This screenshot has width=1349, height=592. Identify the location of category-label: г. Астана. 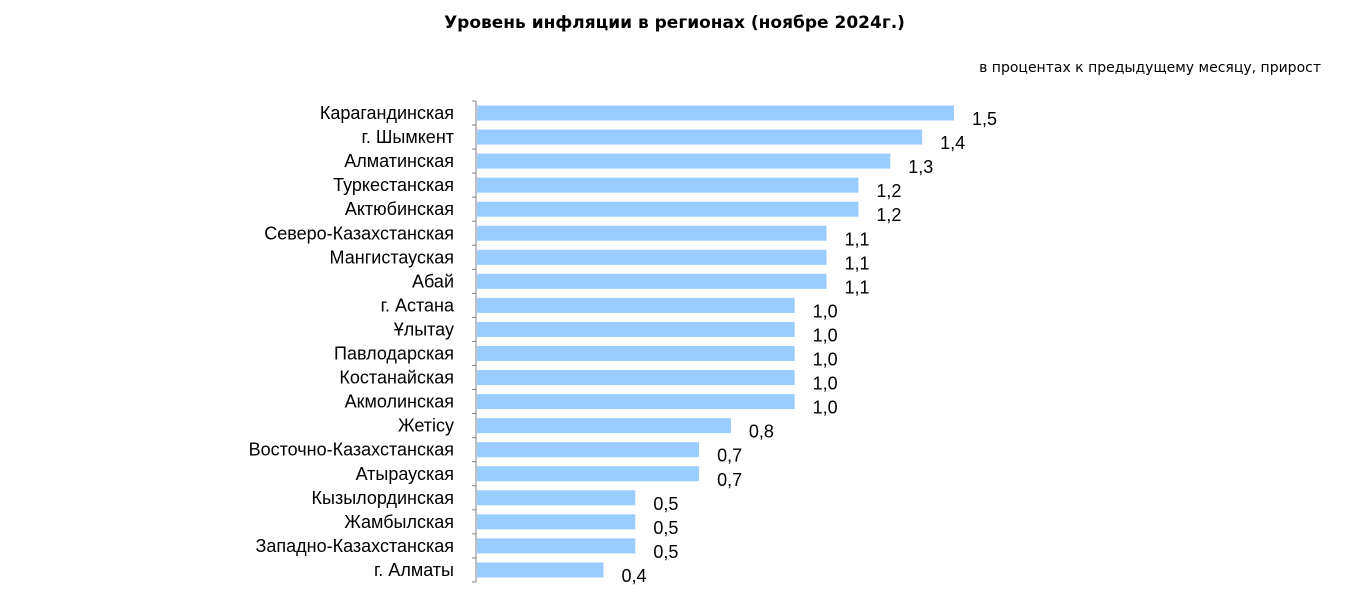
(418, 305).